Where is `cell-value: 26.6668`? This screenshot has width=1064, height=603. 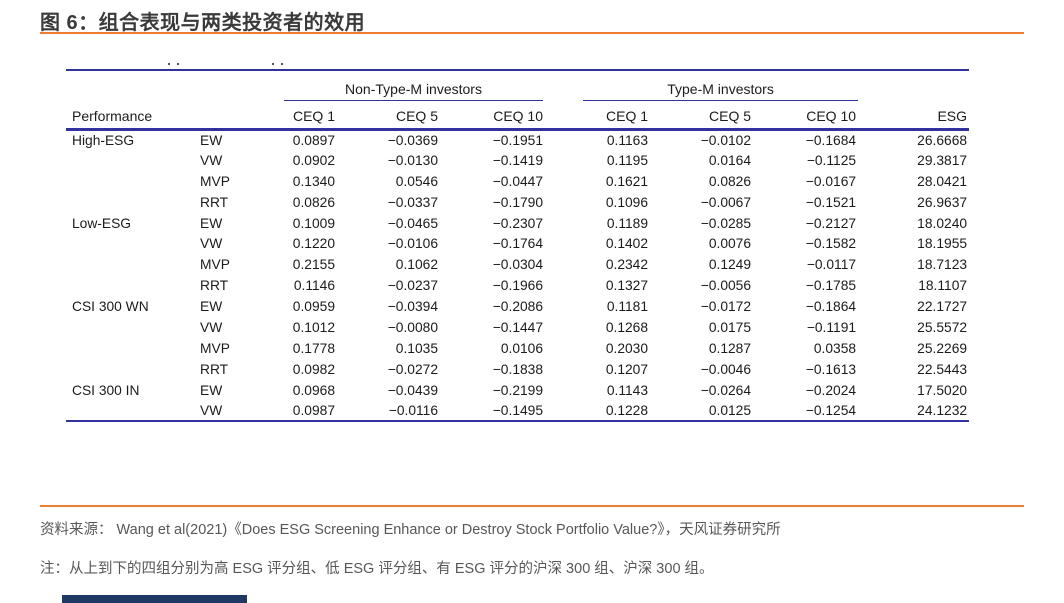 cell-value: 26.6668 is located at coordinates (942, 140).